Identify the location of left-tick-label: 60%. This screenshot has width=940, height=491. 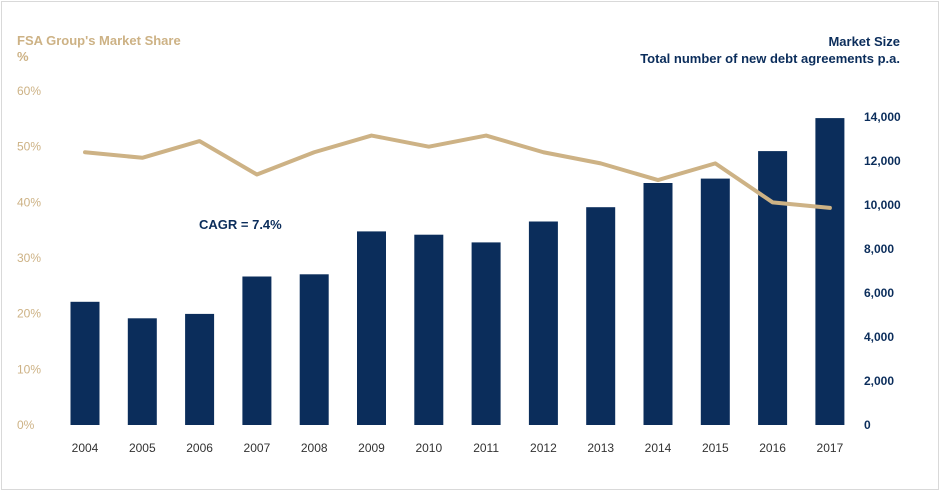
(29, 91).